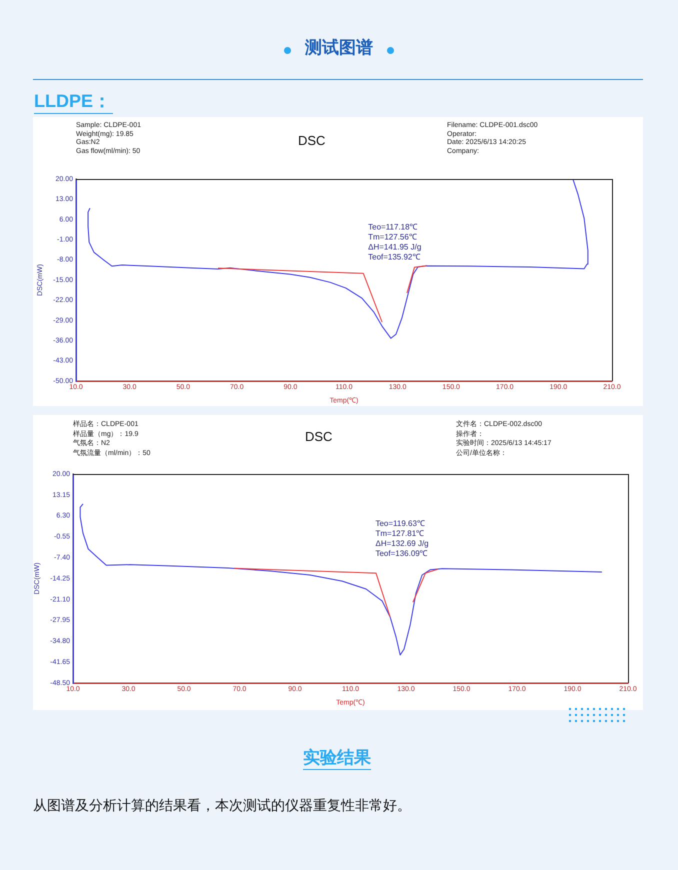 This screenshot has width=678, height=870. What do you see at coordinates (394, 257) in the screenshot?
I see `annotation: Teof=135.92℃` at bounding box center [394, 257].